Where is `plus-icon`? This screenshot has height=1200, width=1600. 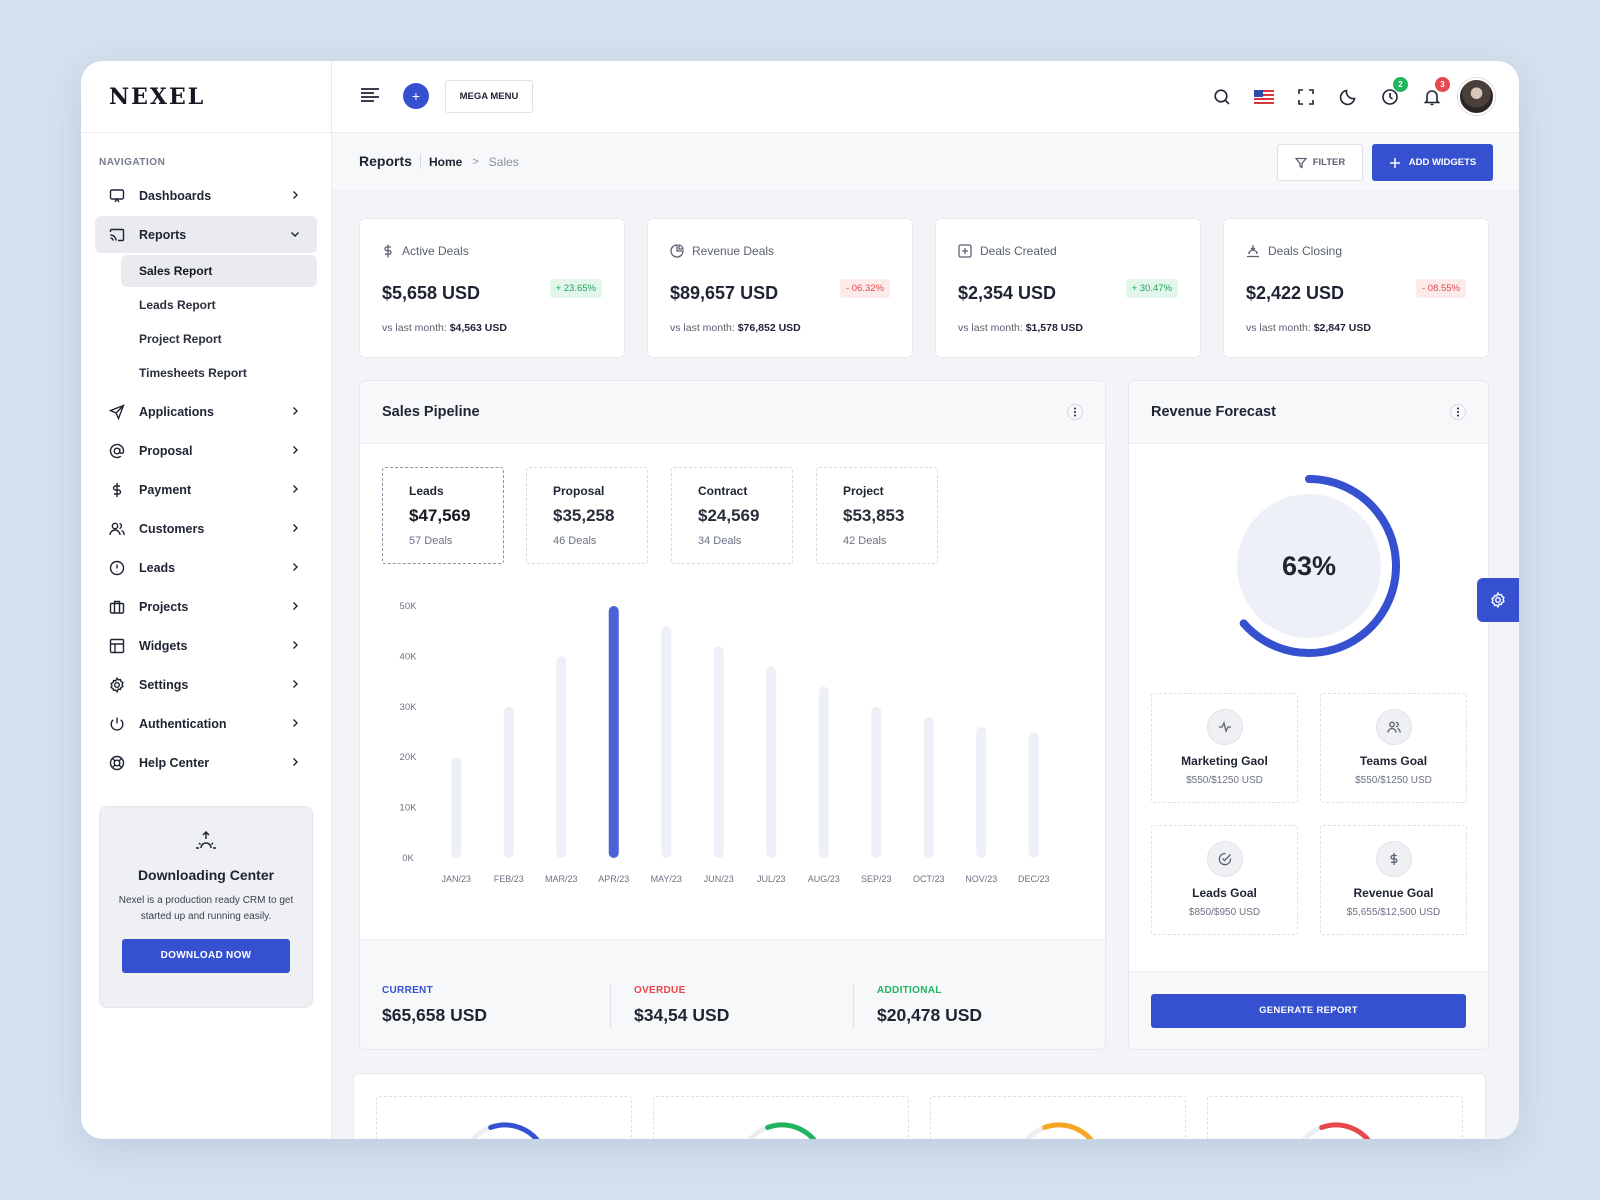
plus-icon is located at coordinates (1394, 162).